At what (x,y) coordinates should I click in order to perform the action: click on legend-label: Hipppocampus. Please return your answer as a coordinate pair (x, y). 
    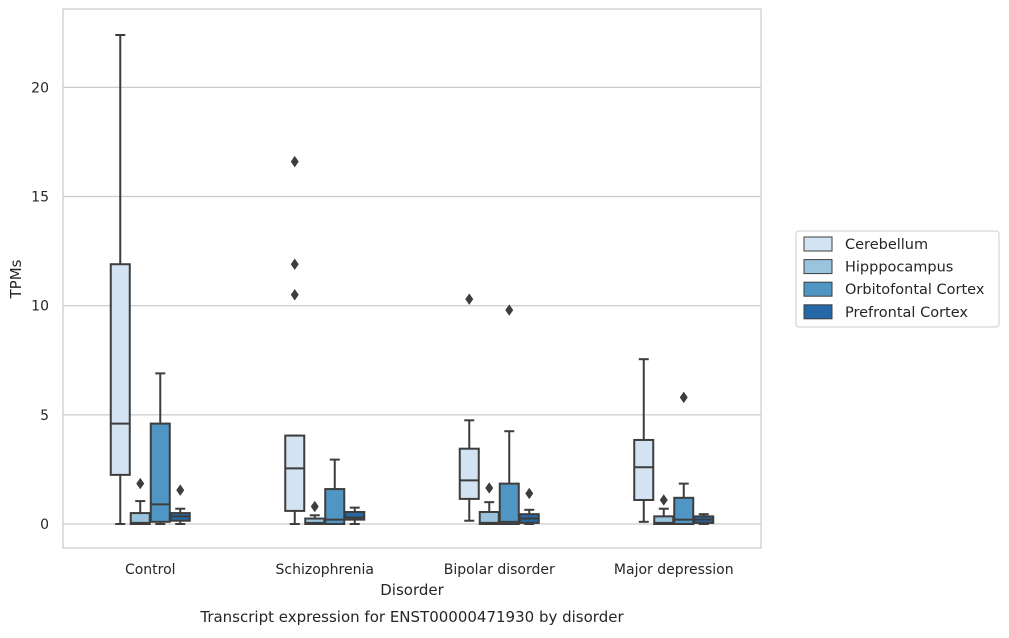
    Looking at the image, I should click on (899, 268).